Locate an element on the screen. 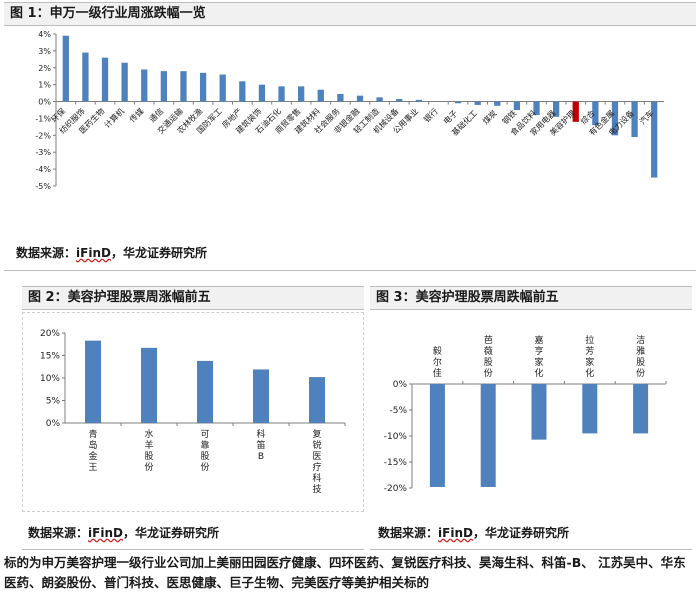 The height and width of the screenshot is (597, 700). y-tick-label: -10% is located at coordinates (396, 437).